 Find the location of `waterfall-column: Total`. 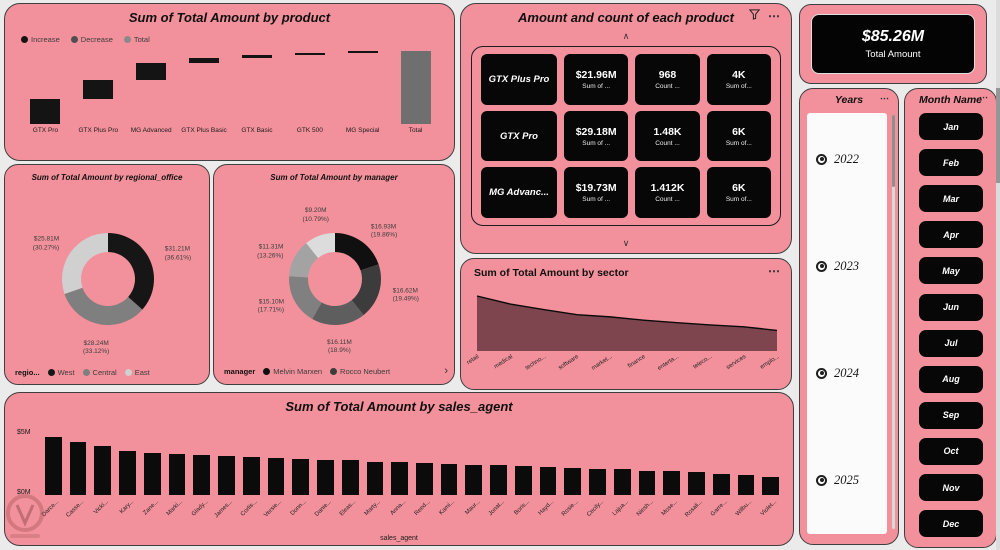

waterfall-column: Total is located at coordinates (415, 104).